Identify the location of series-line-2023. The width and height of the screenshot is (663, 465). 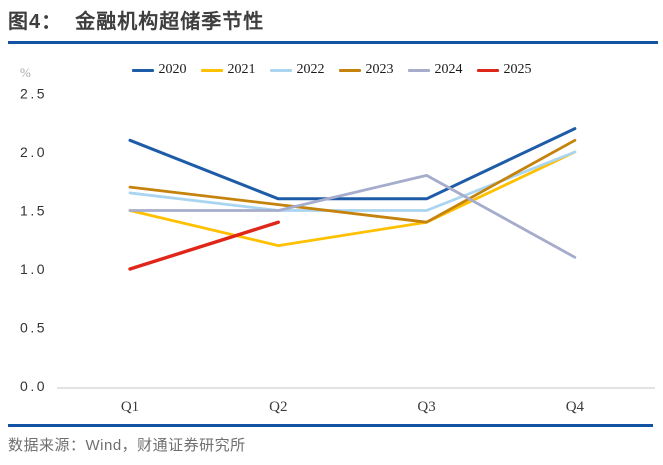
(352, 181).